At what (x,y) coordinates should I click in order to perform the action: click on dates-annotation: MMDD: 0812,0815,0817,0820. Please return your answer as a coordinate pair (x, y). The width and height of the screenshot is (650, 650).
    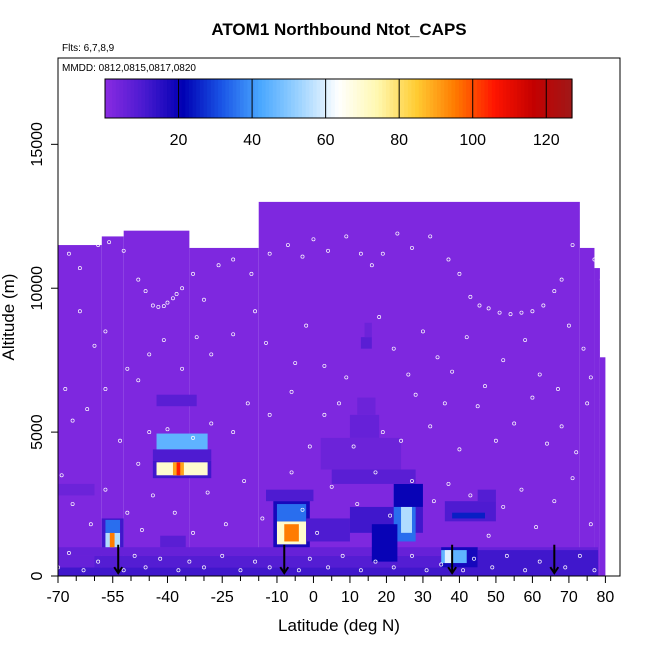
    Looking at the image, I should click on (129, 68).